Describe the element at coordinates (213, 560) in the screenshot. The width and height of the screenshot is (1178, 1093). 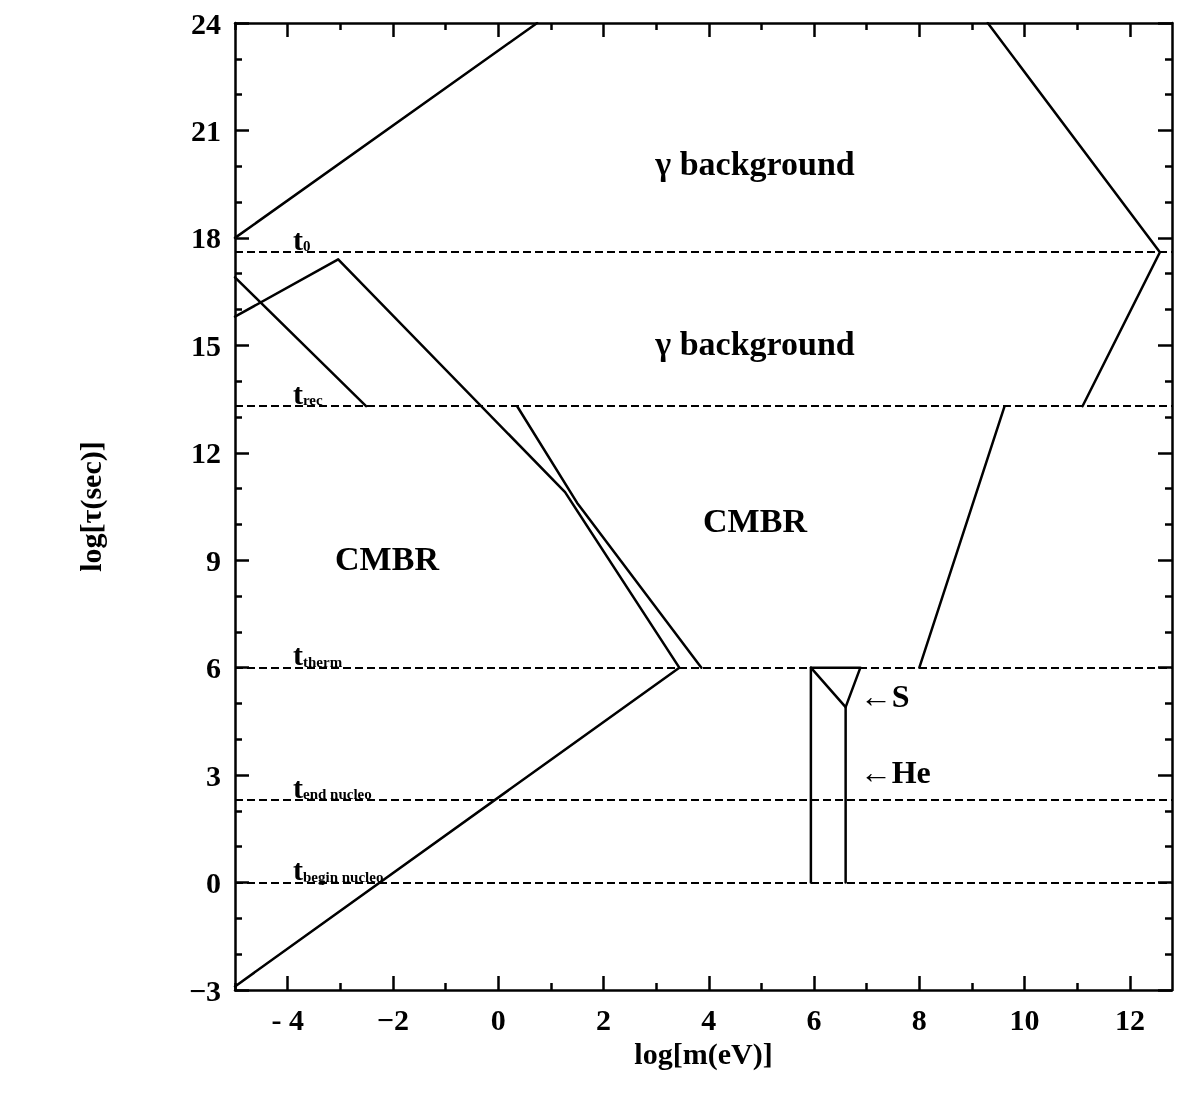
I see `y-tick-label: 9` at that location.